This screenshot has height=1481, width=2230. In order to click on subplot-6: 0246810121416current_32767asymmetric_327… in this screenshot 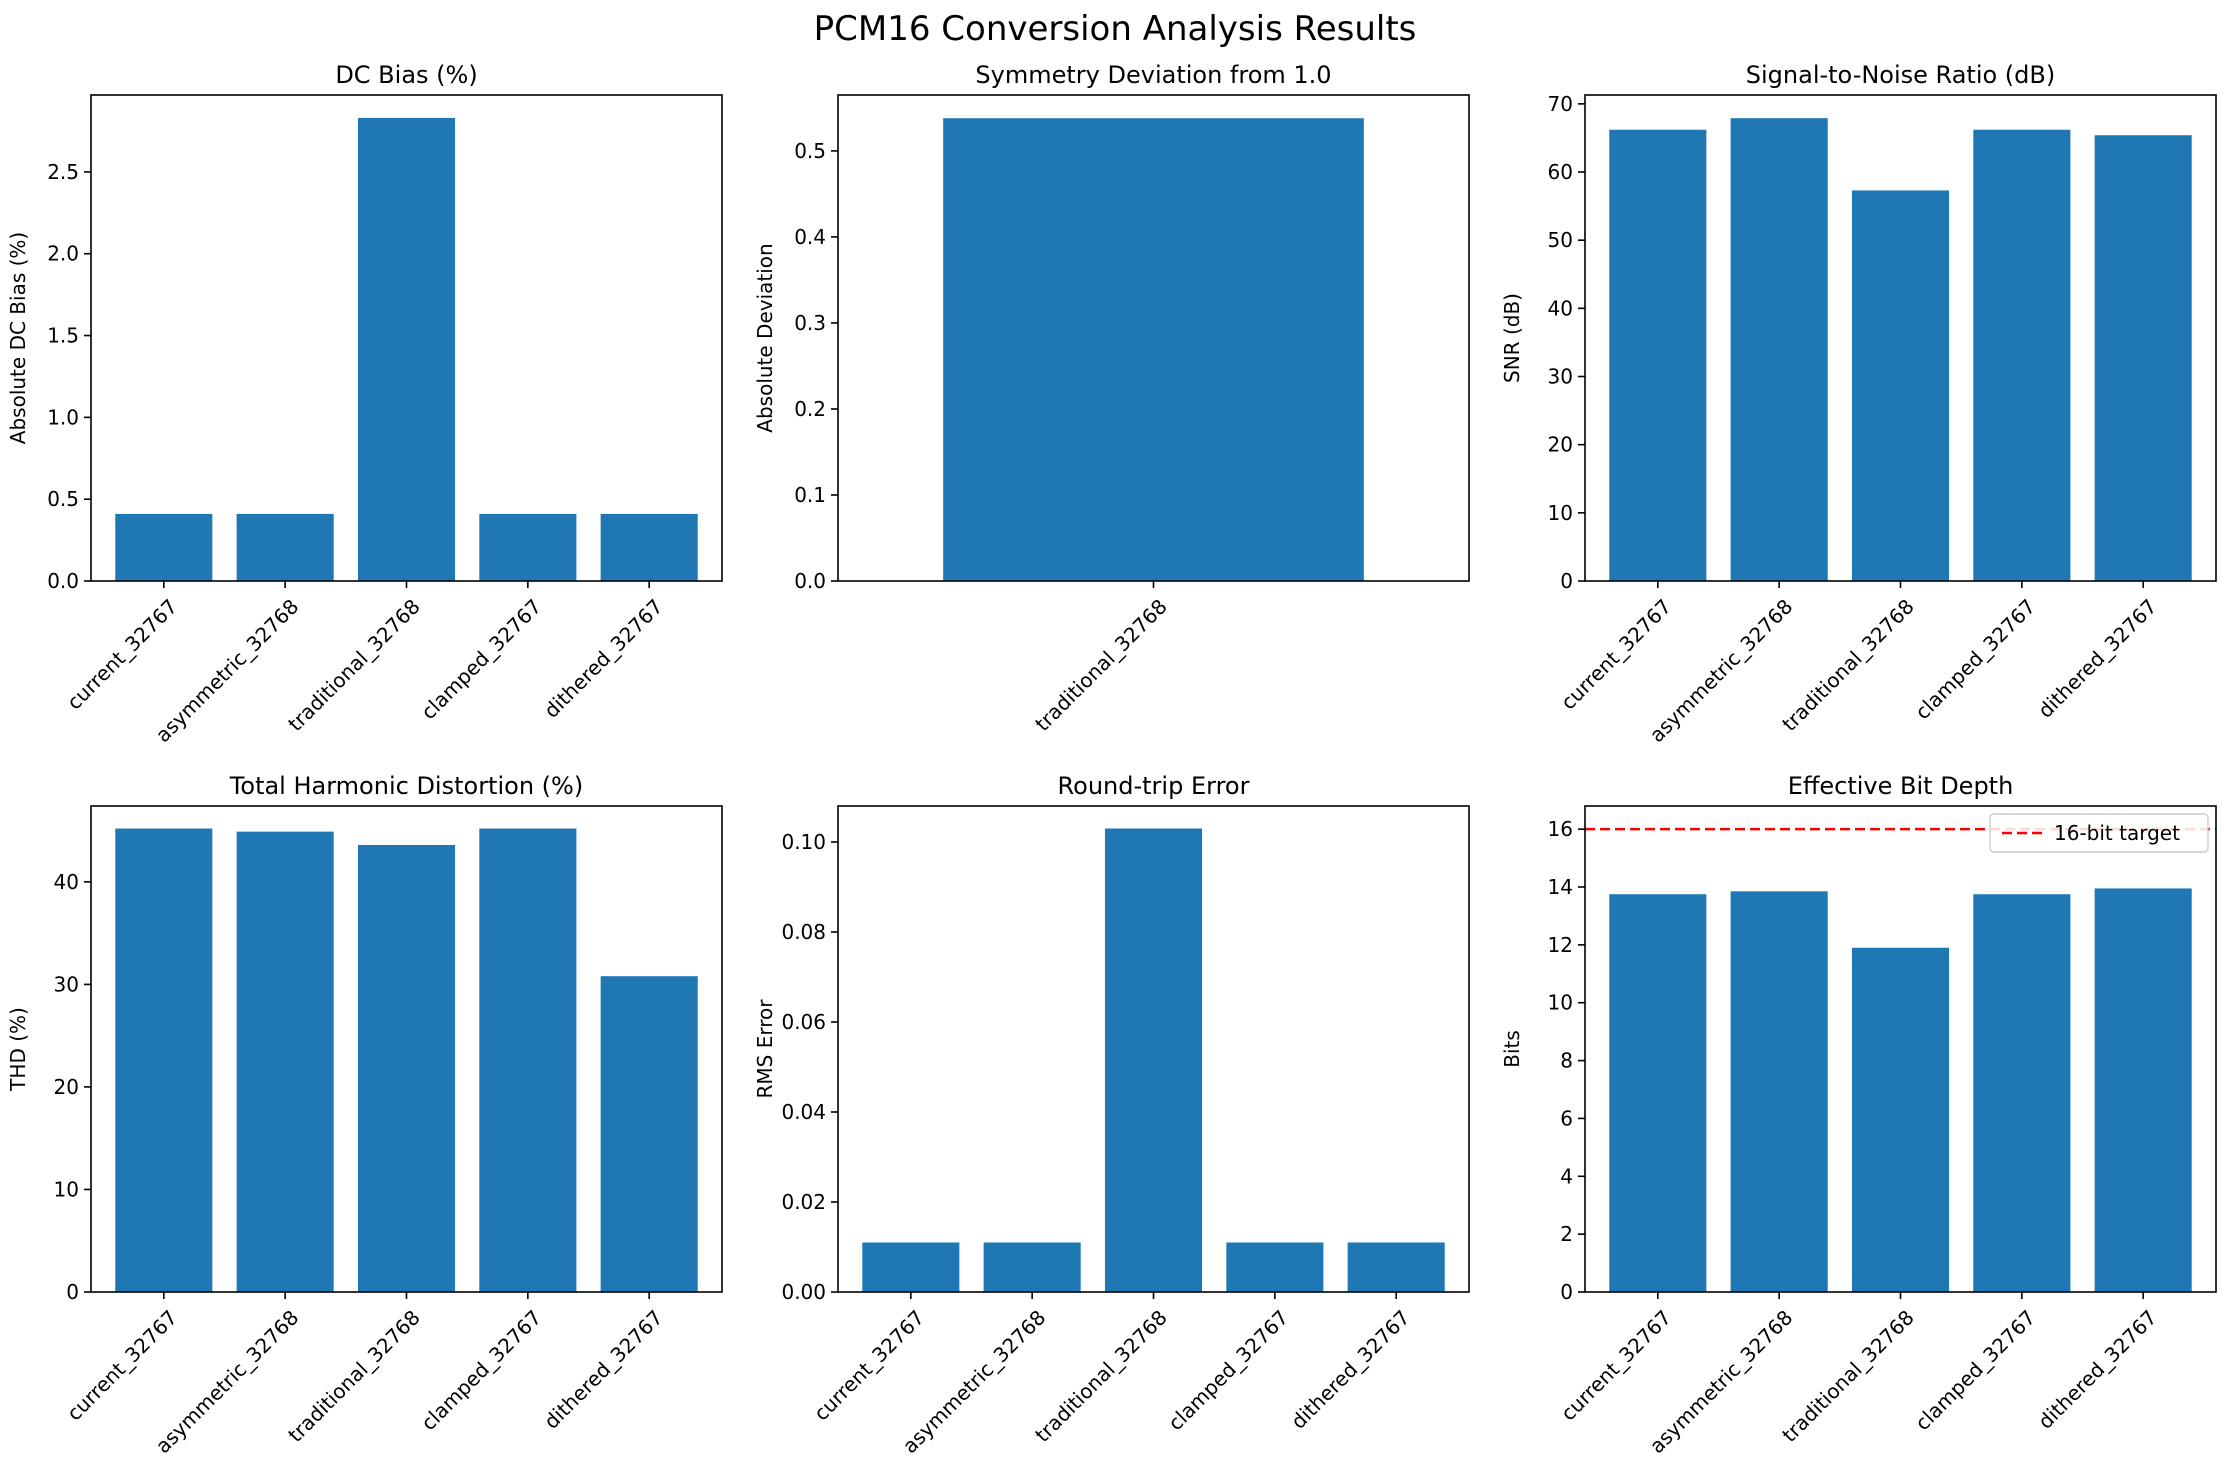, I will do `click(1858, 1115)`.